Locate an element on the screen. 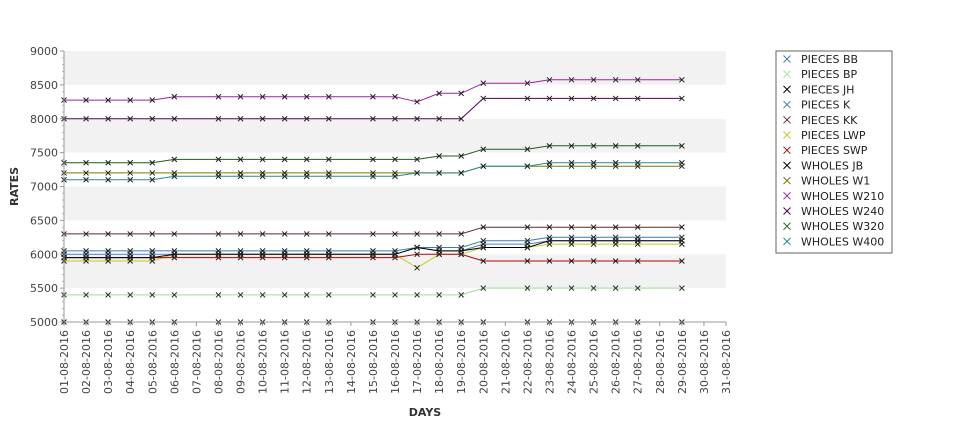  legend-label: WHOLES W1 is located at coordinates (835, 181).